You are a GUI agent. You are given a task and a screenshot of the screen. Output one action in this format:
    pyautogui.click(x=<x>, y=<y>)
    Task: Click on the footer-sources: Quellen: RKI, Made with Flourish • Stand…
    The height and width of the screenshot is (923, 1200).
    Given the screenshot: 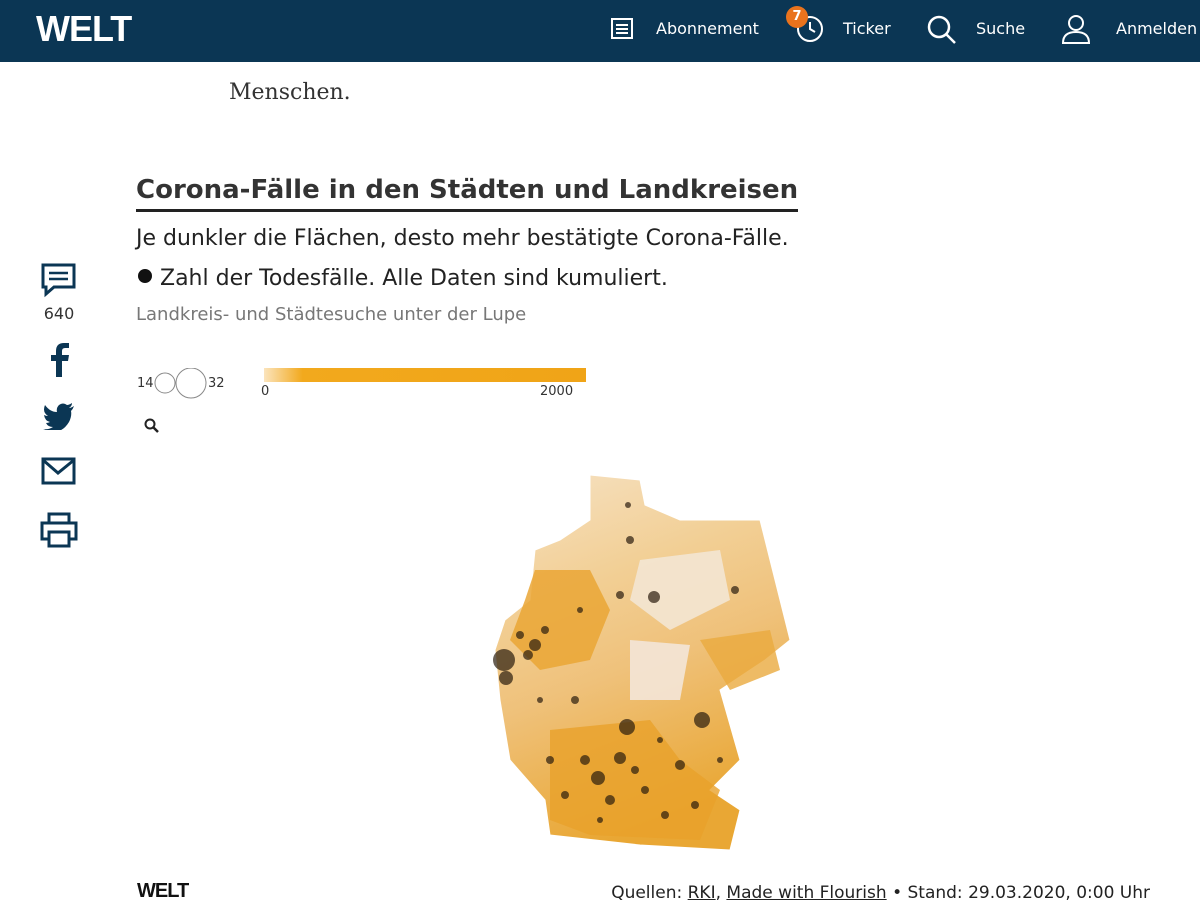 What is the action you would take?
    pyautogui.click(x=880, y=893)
    